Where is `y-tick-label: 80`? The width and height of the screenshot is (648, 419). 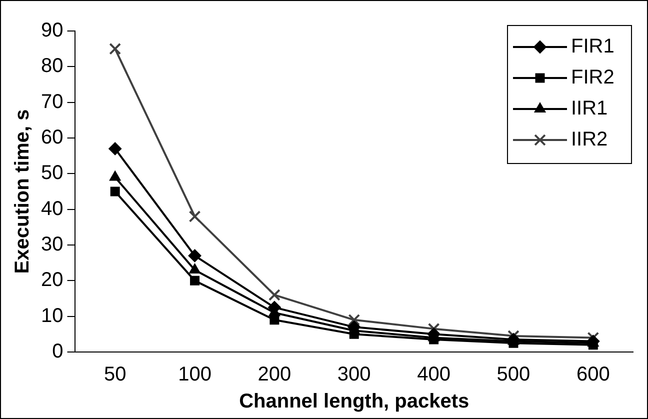
y-tick-label: 80 is located at coordinates (52, 66).